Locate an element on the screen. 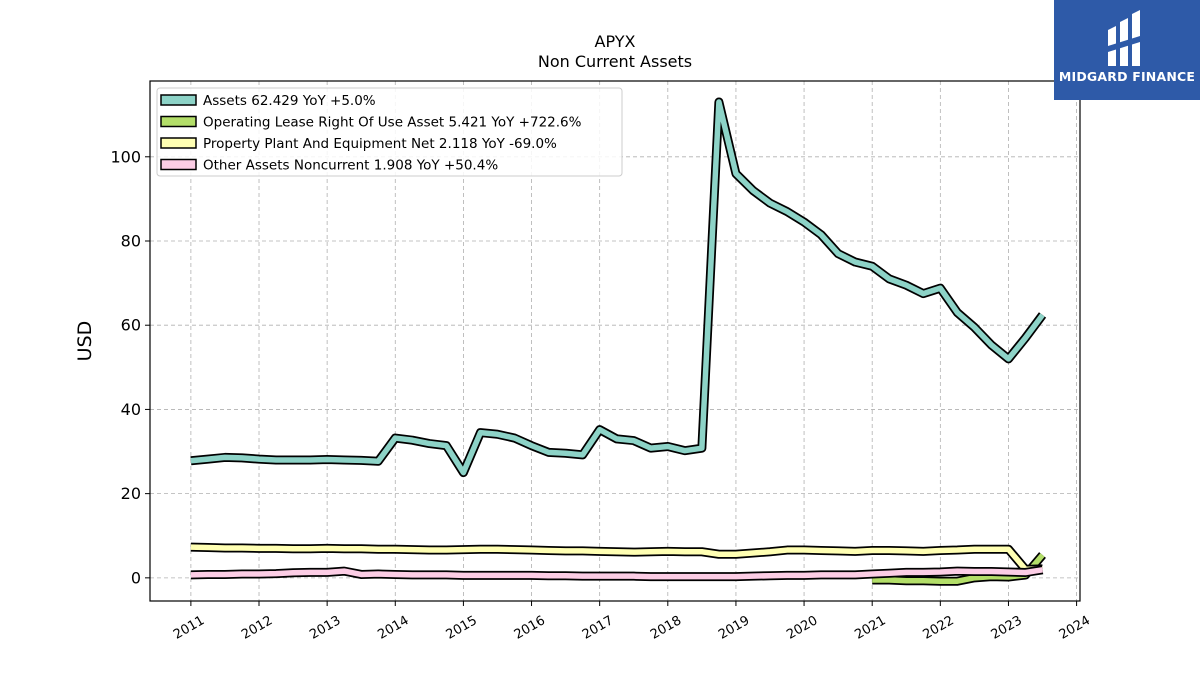 This screenshot has width=1200, height=675. x-tick-label: 2019 is located at coordinates (734, 628).